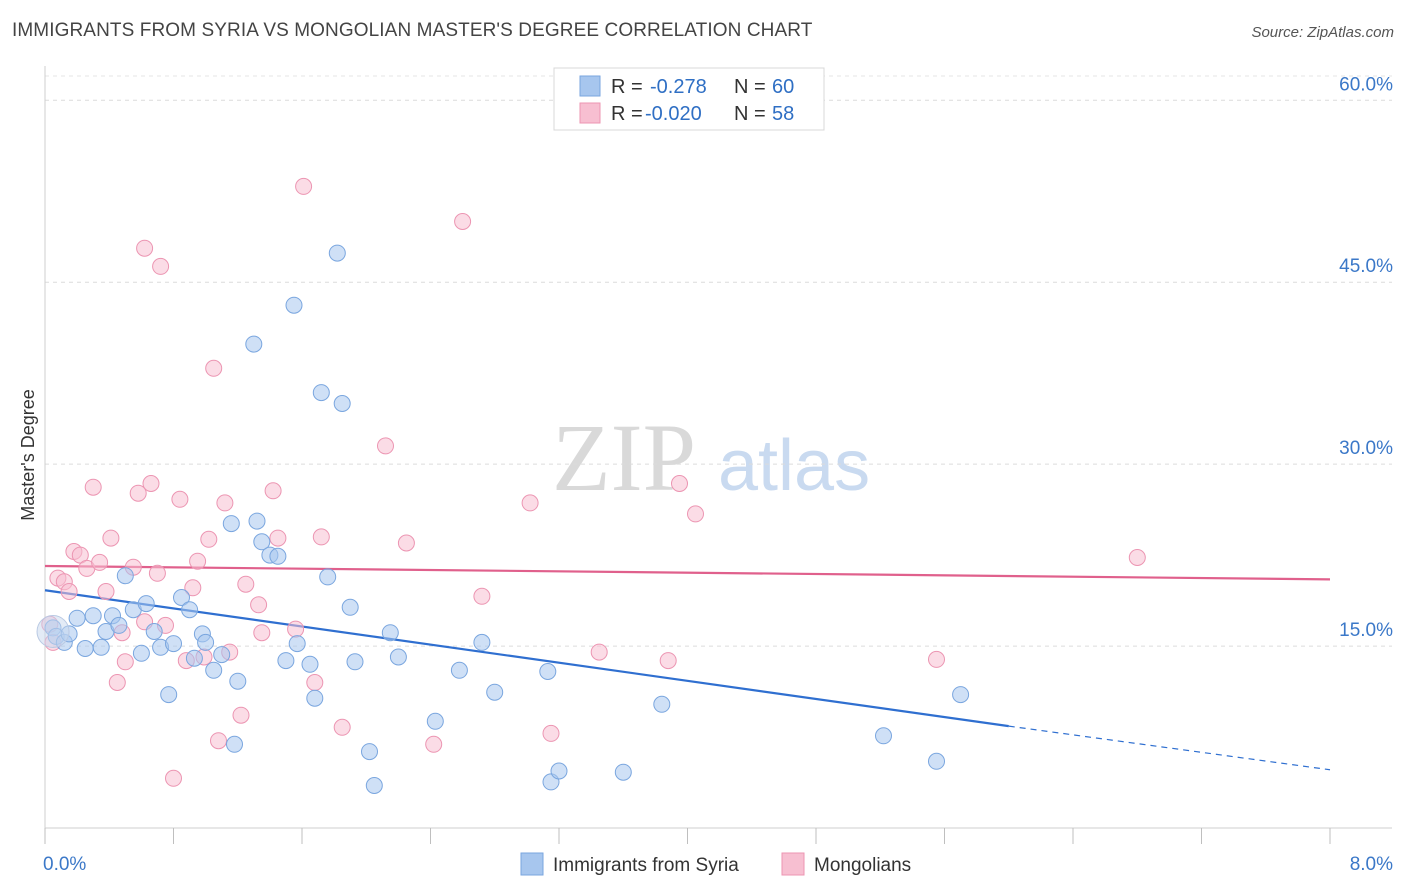 The height and width of the screenshot is (892, 1406). What do you see at coordinates (624, 457) in the screenshot?
I see `watermark-zip: ZIP` at bounding box center [624, 457].